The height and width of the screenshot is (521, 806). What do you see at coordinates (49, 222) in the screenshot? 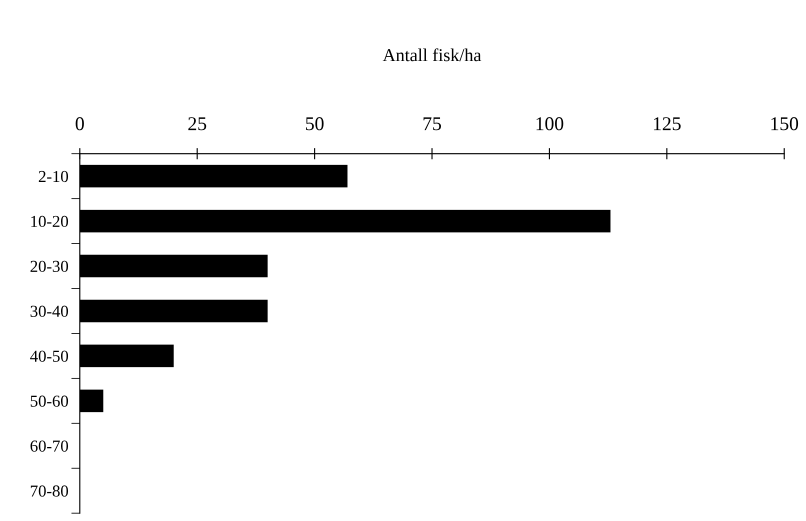
I see `y-tick-label: 10-20` at bounding box center [49, 222].